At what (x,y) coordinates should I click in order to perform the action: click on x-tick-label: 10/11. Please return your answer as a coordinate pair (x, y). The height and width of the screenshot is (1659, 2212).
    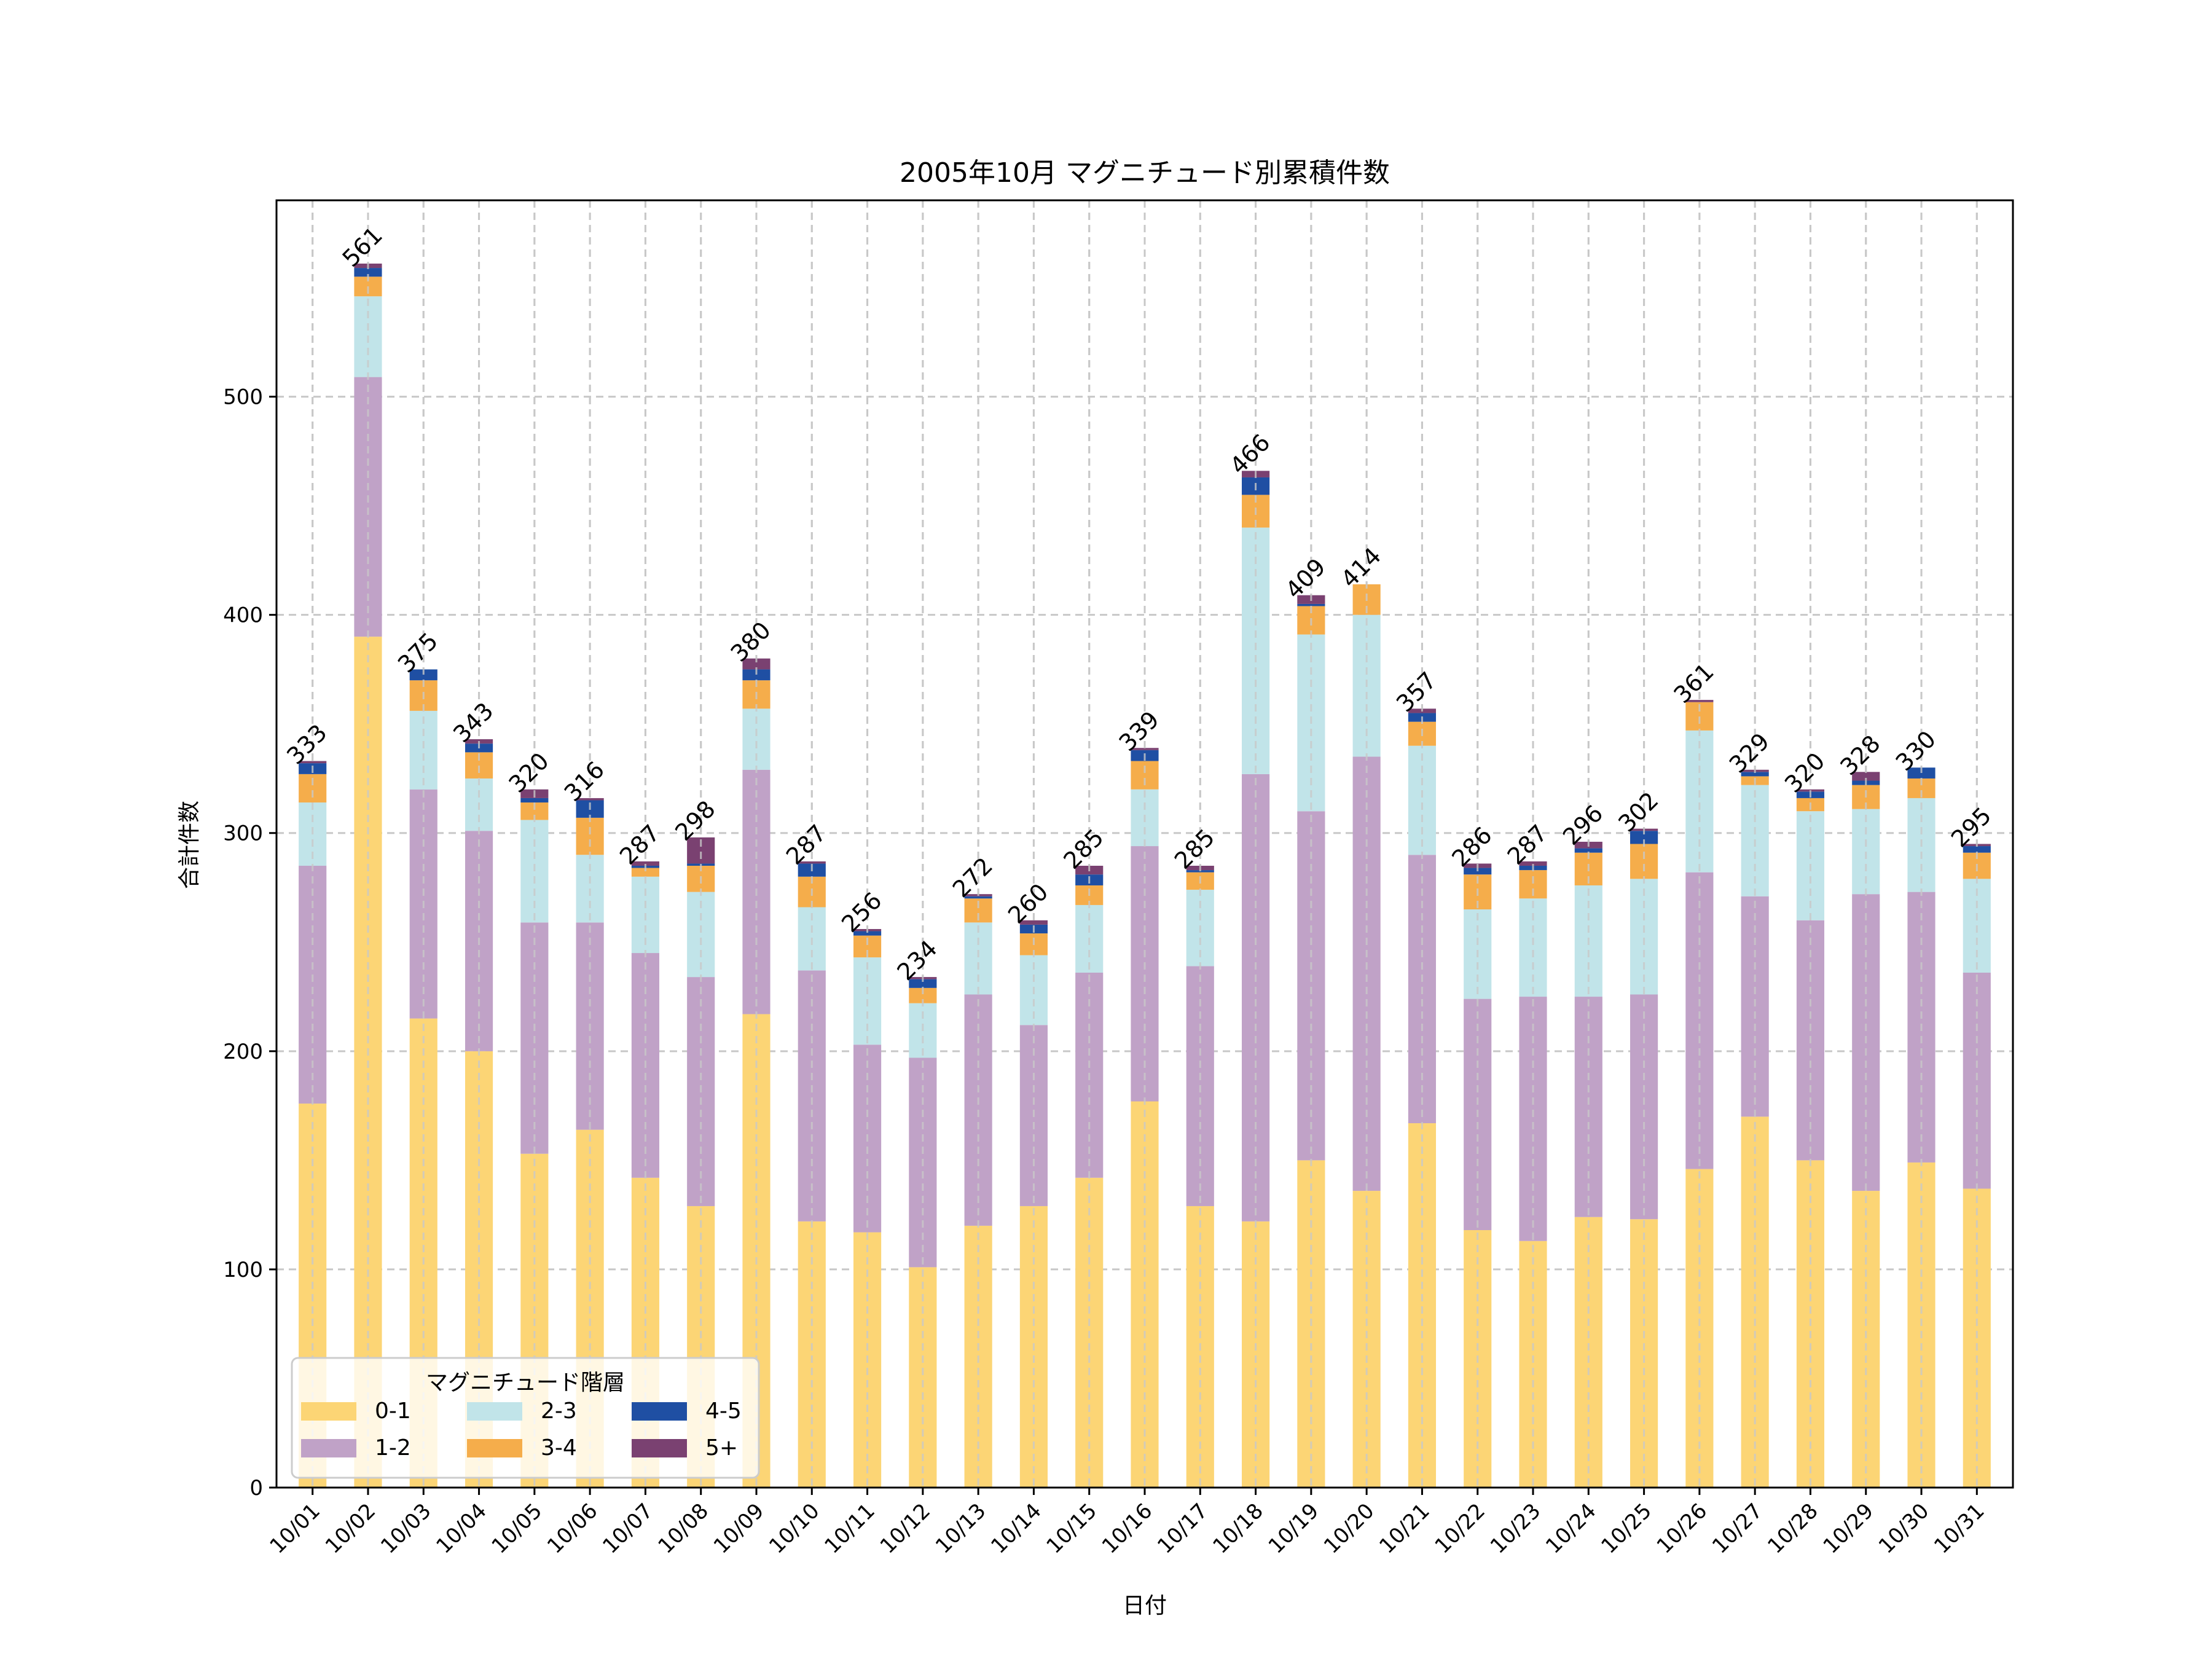
    Looking at the image, I should click on (850, 1529).